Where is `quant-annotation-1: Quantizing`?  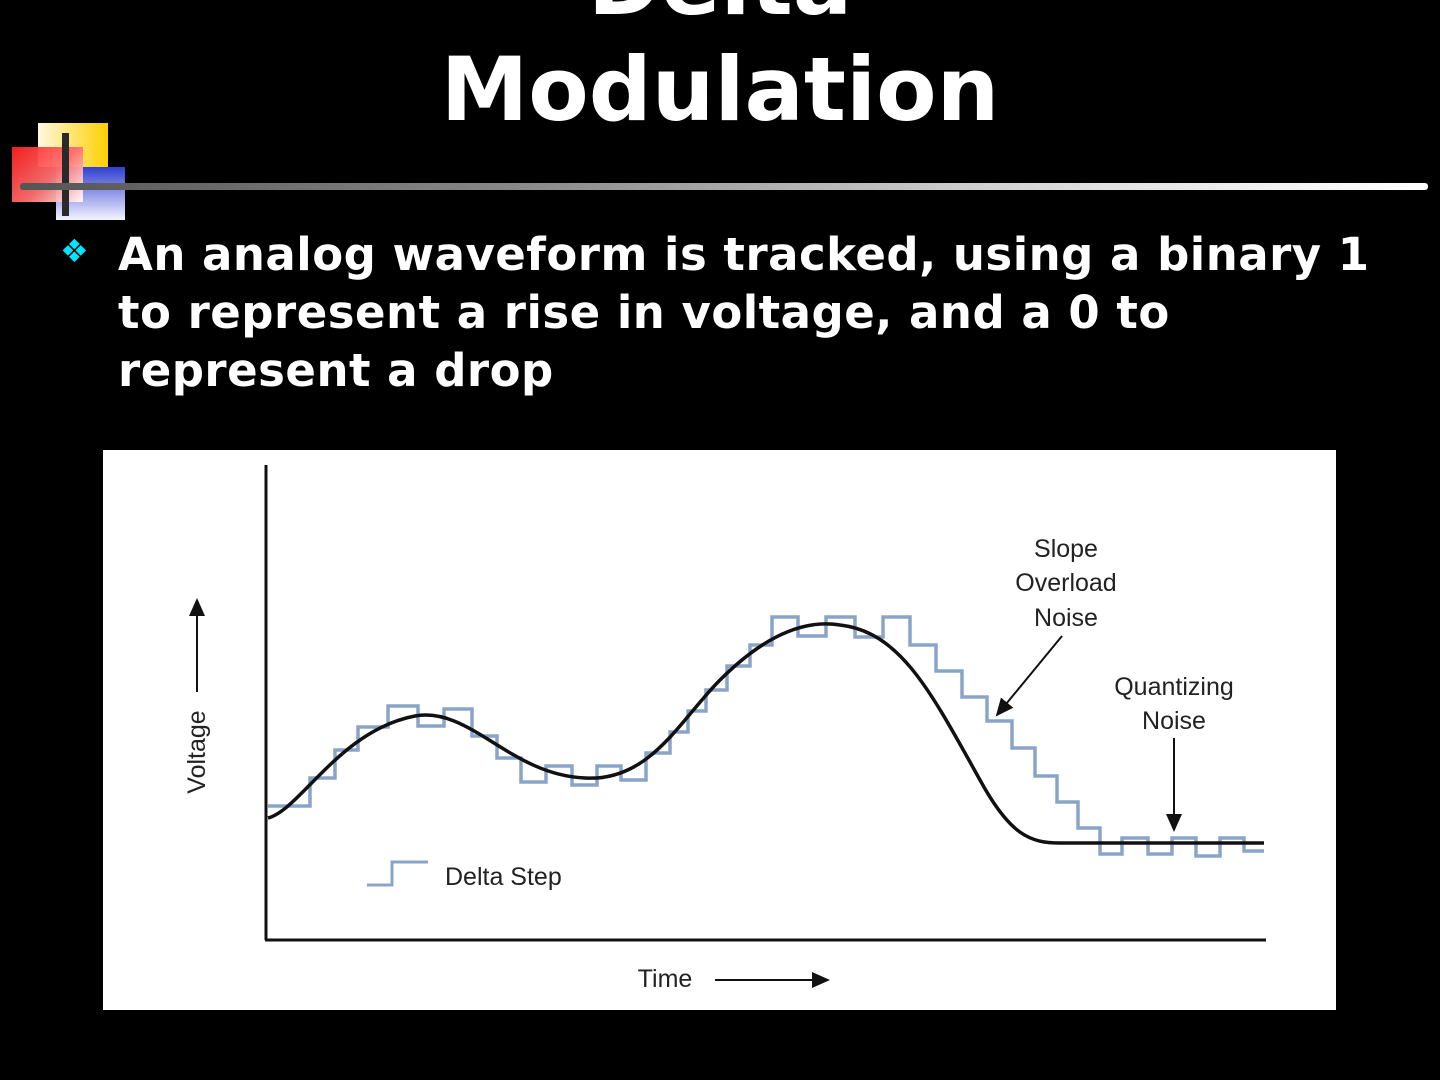 quant-annotation-1: Quantizing is located at coordinates (1174, 687).